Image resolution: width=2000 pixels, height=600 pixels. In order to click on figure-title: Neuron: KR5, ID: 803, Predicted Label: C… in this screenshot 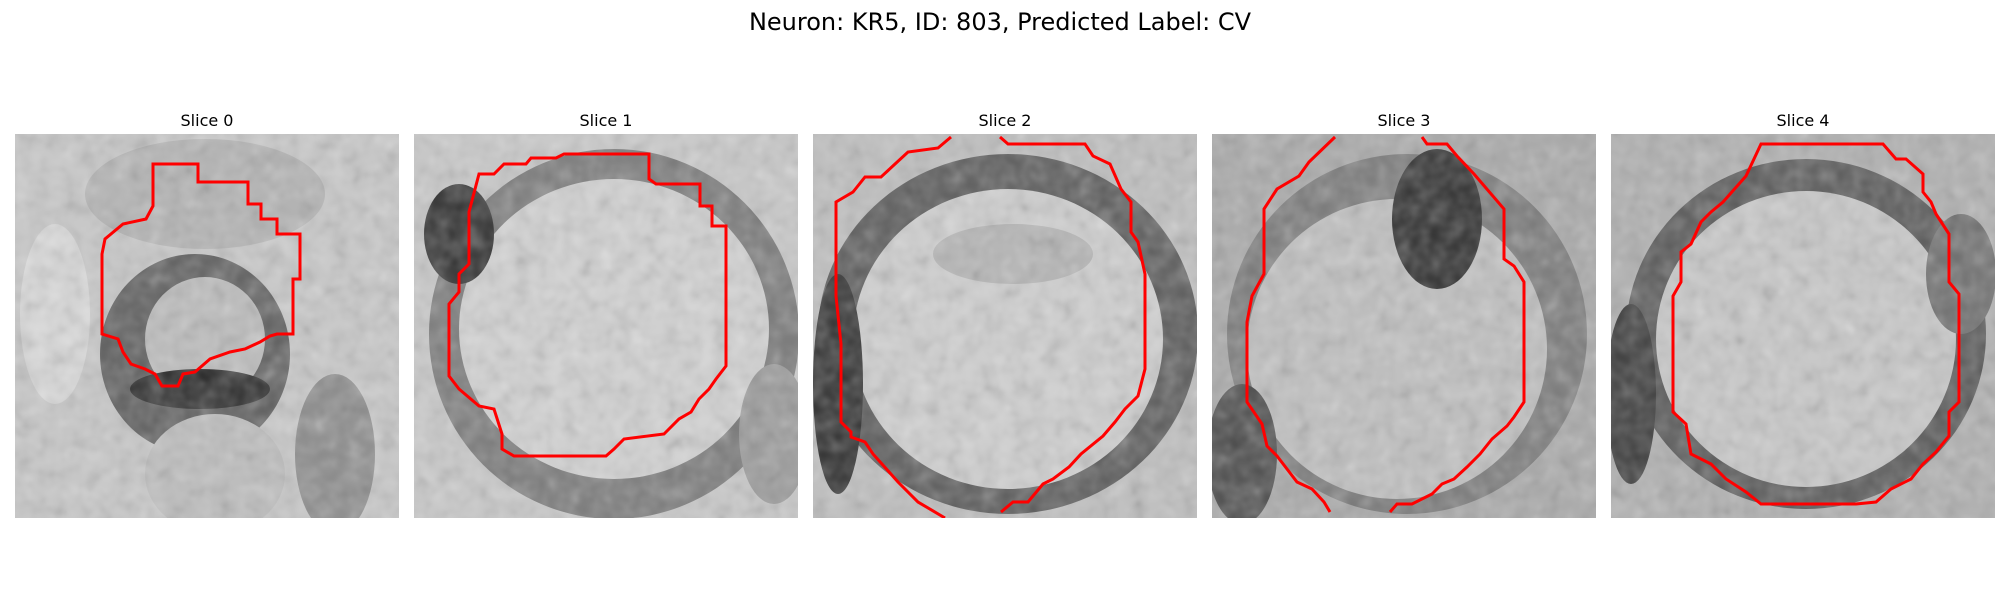, I will do `click(1000, 22)`.